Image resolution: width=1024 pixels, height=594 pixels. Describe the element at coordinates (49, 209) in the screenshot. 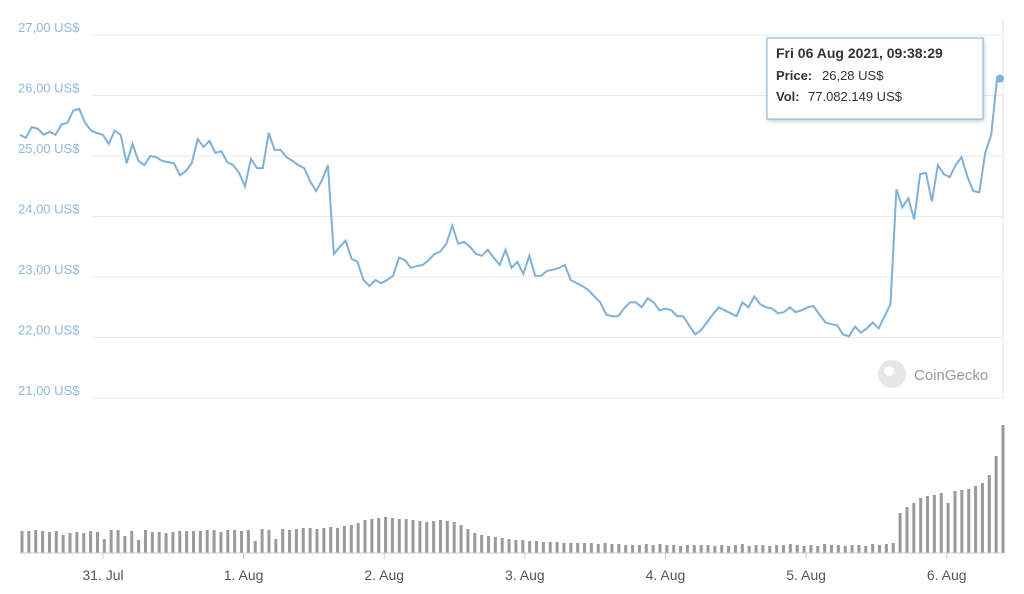

I see `y-tick-label: 24,00 US$` at that location.